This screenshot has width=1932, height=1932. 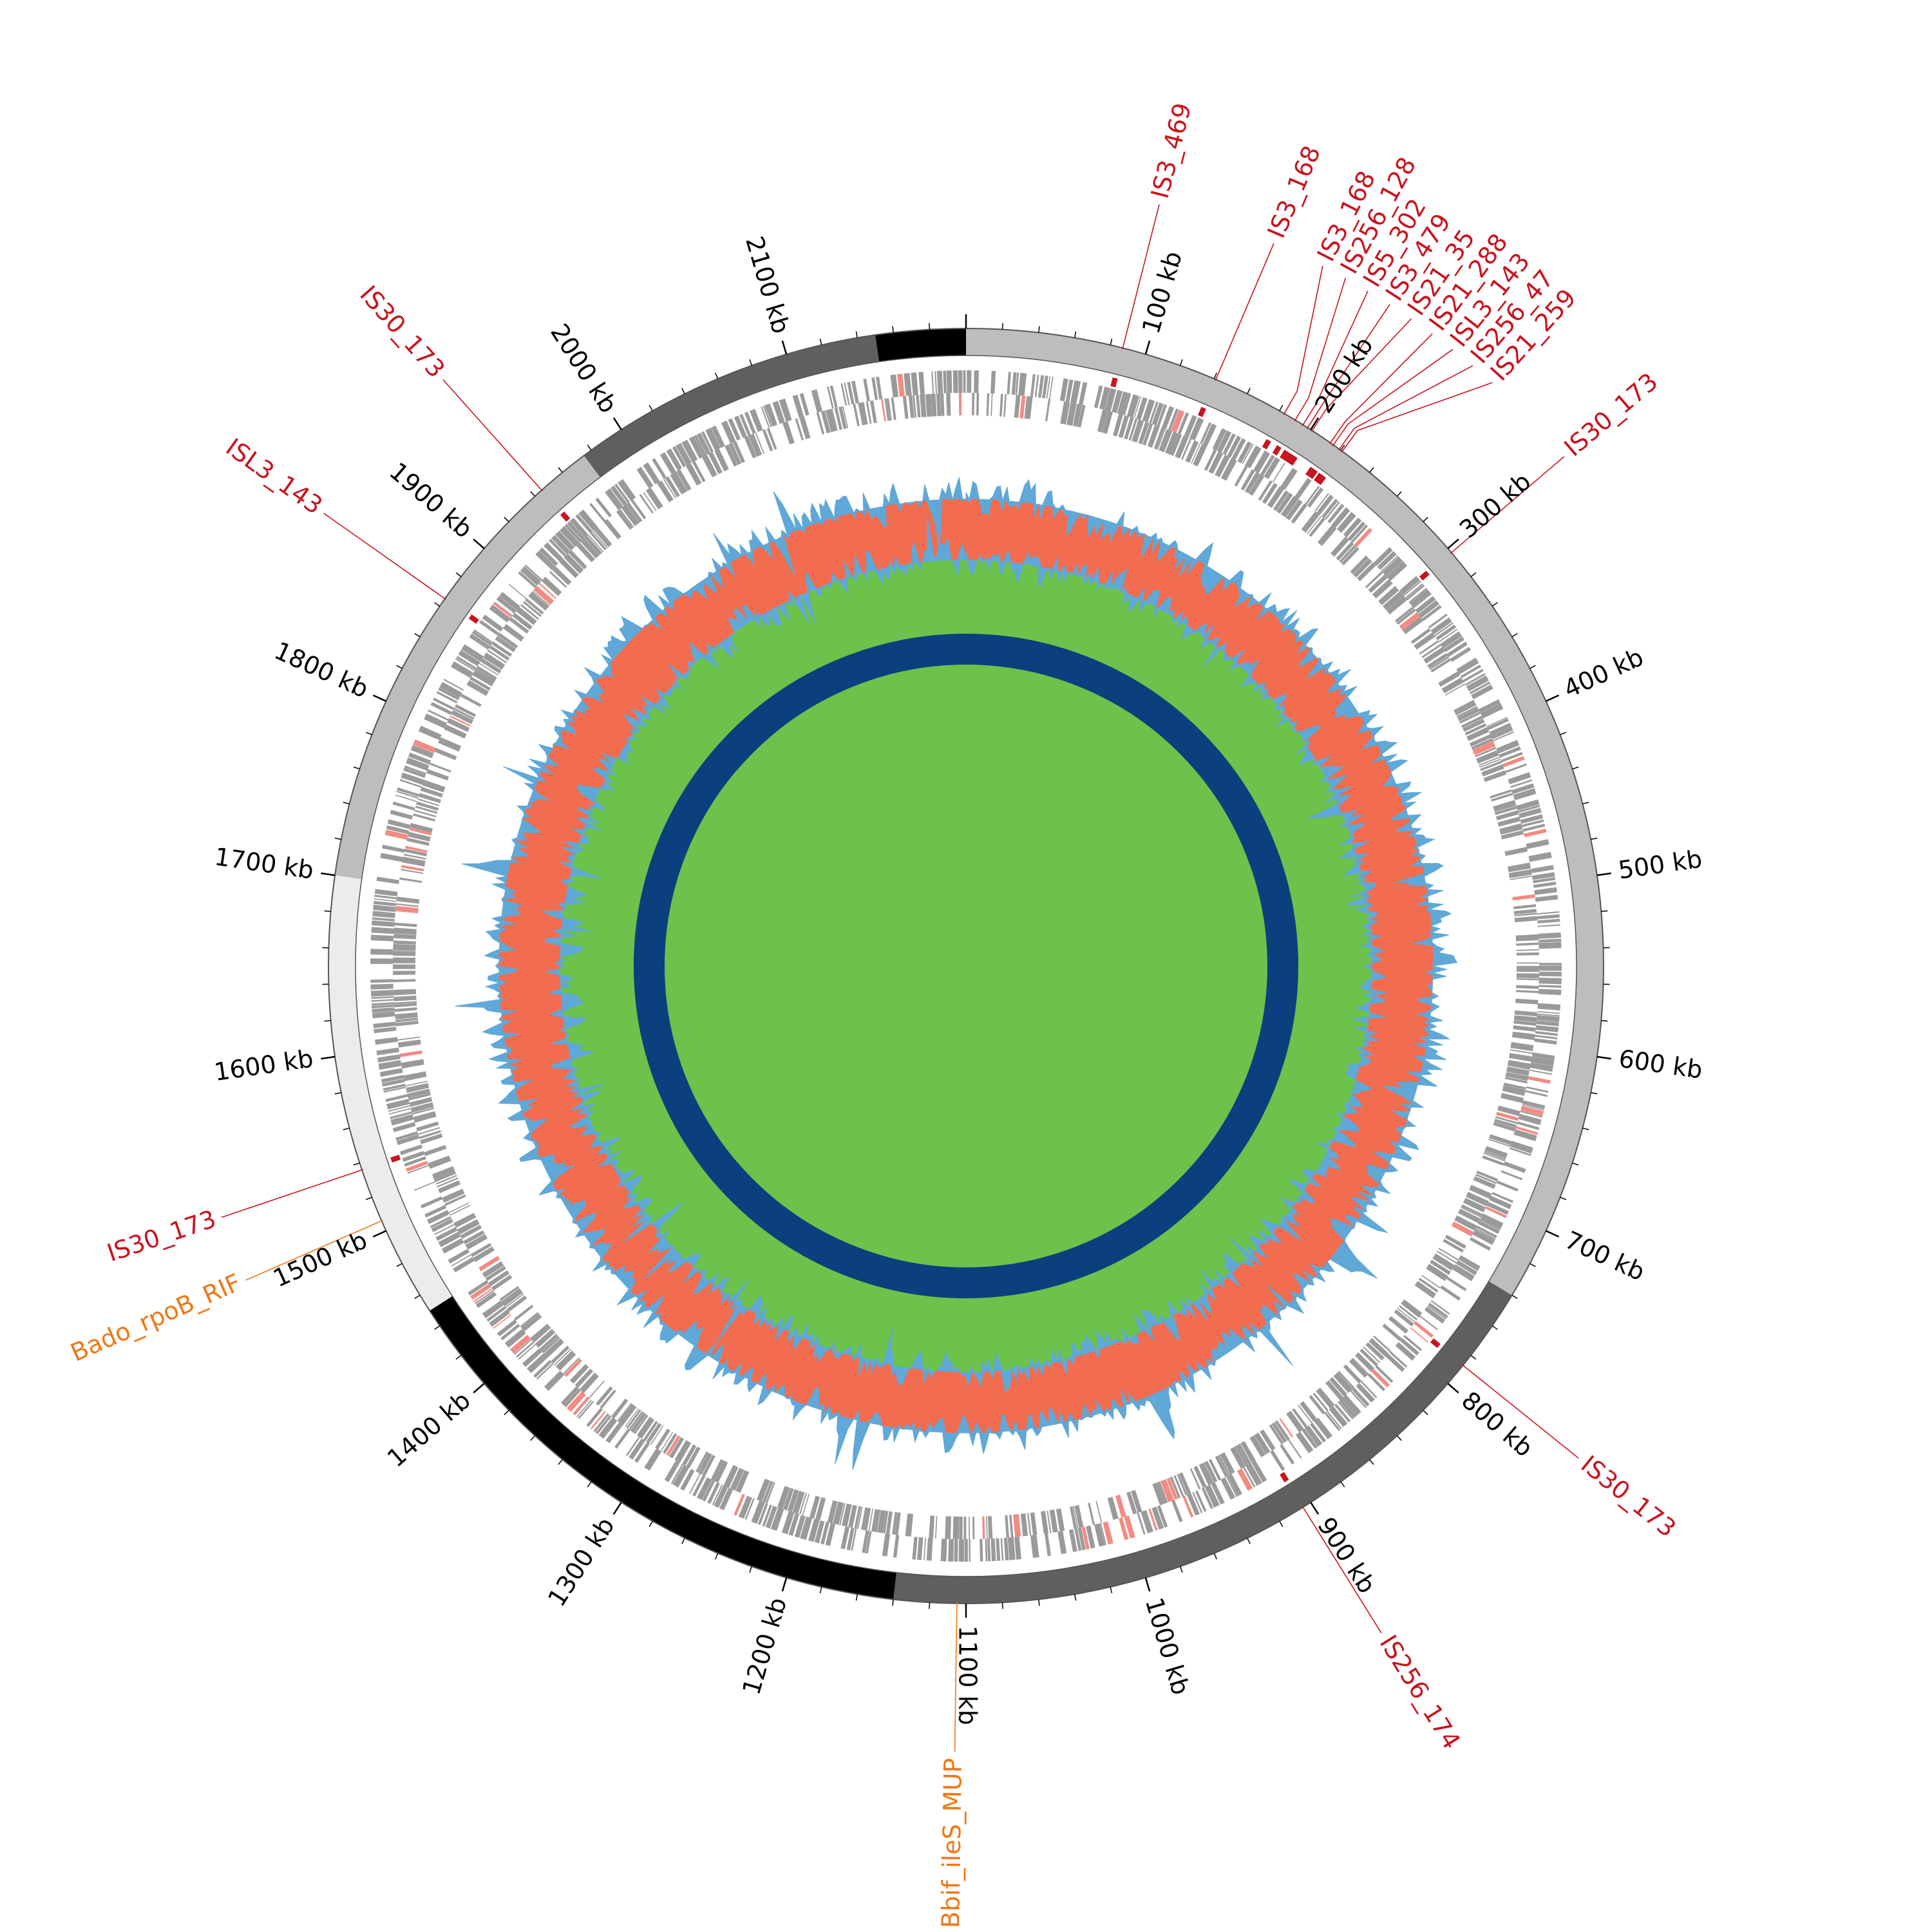 I want to click on contig-segment, so click(x=731, y=406).